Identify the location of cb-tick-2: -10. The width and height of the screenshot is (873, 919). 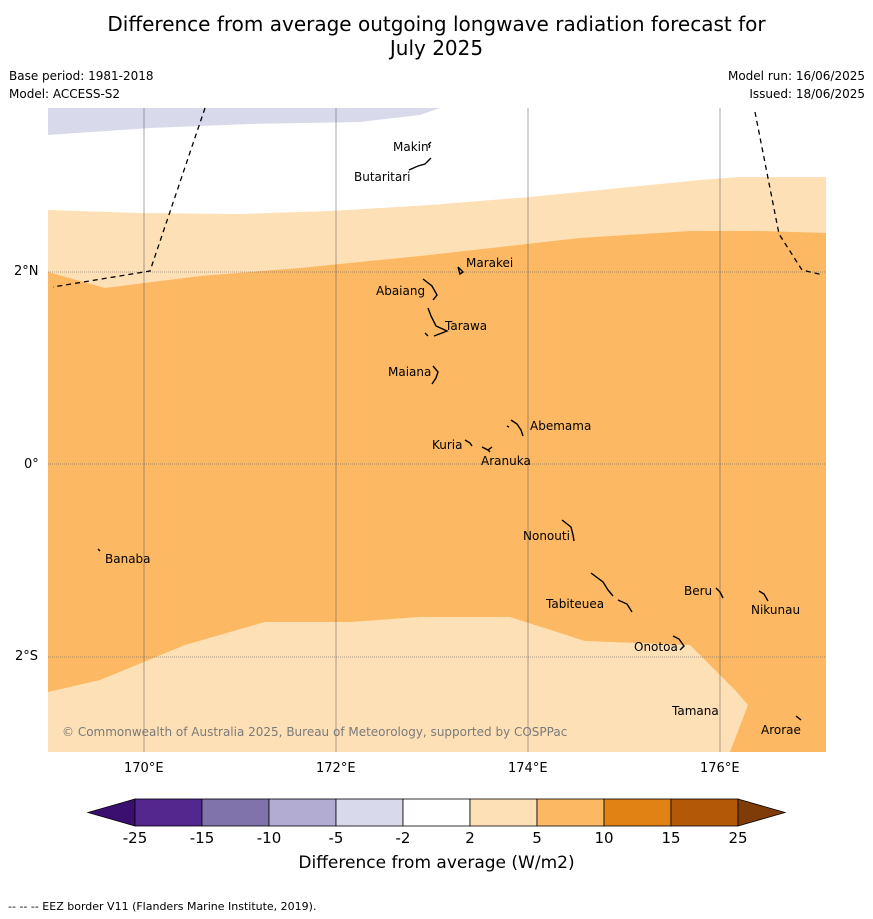
(269, 838).